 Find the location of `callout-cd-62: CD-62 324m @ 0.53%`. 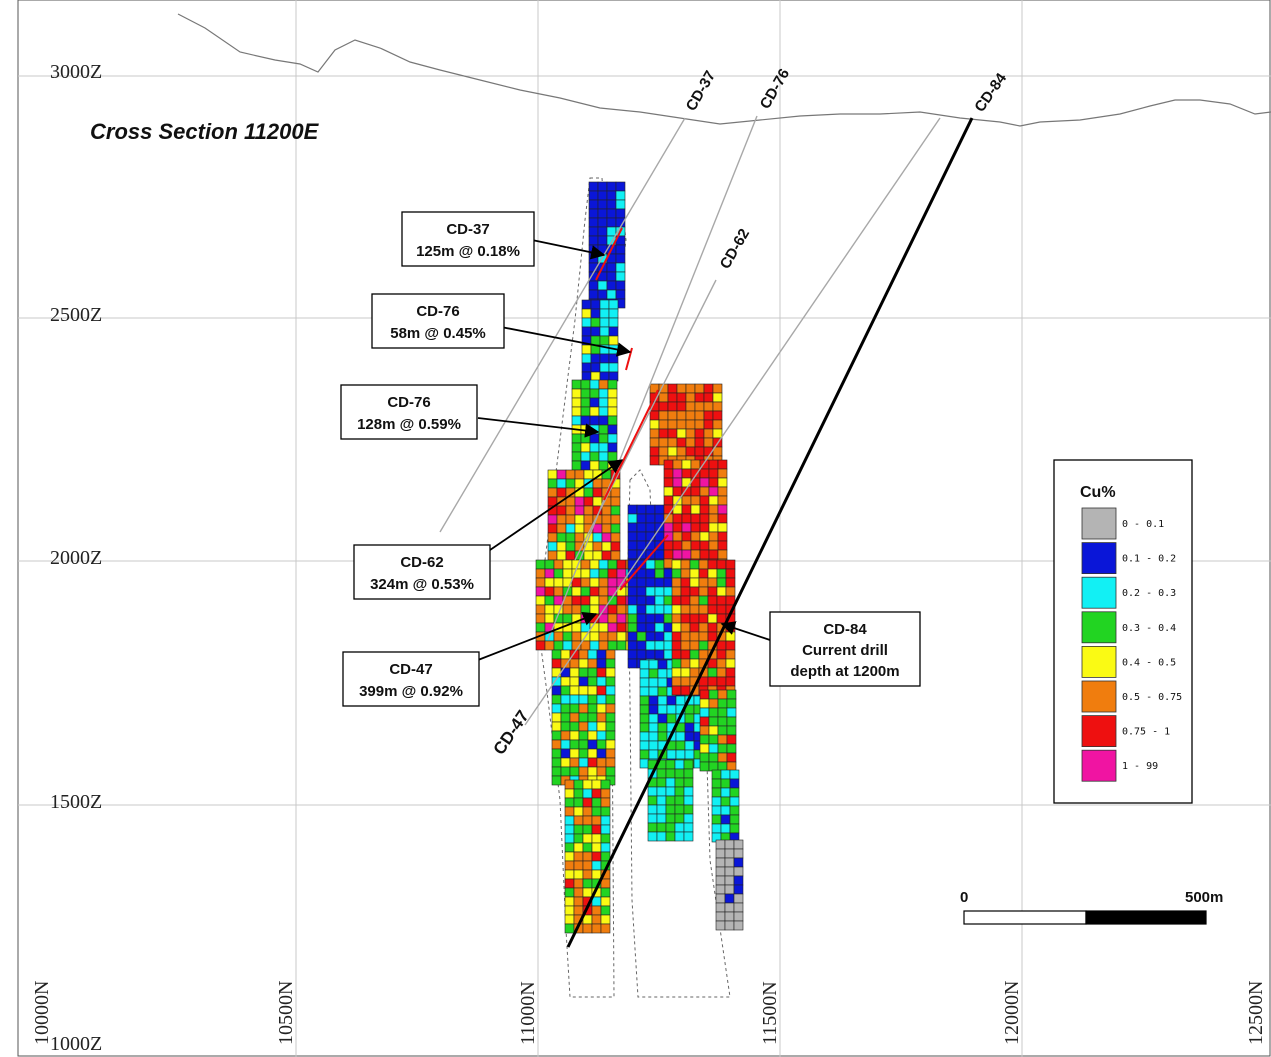

callout-cd-62: CD-62 324m @ 0.53% is located at coordinates (422, 572).